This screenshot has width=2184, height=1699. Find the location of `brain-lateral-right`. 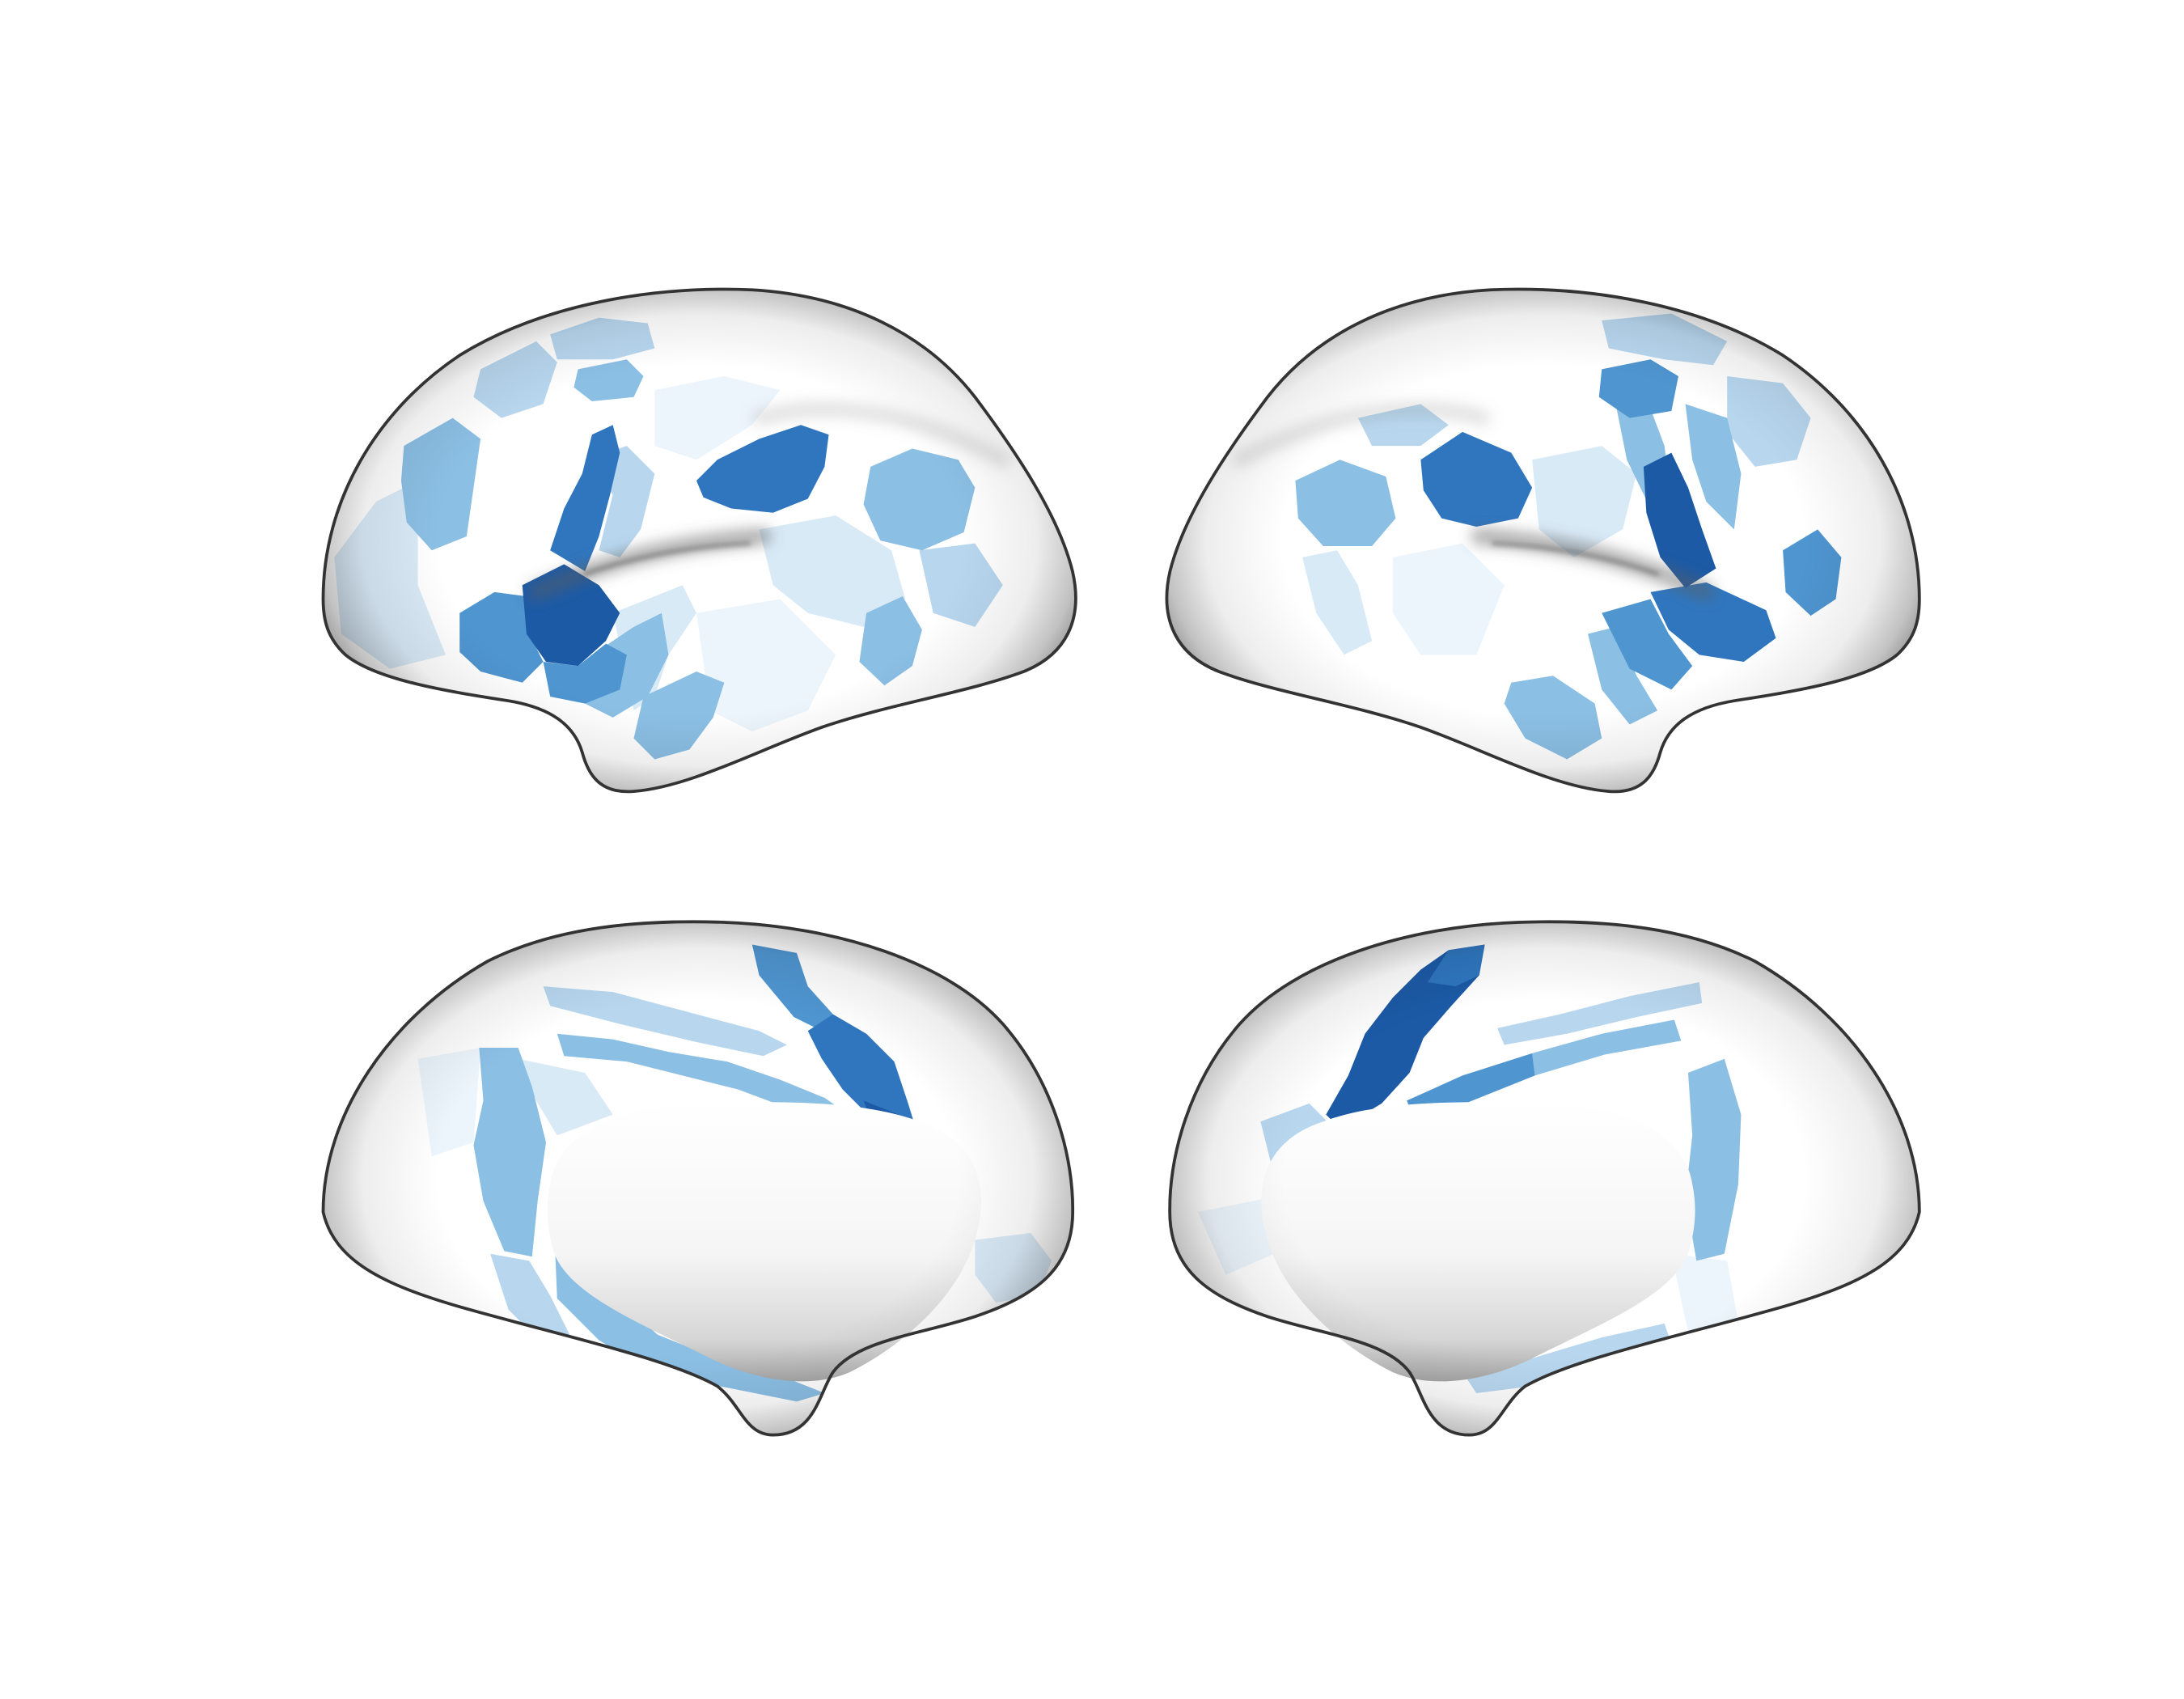

brain-lateral-right is located at coordinates (1543, 540).